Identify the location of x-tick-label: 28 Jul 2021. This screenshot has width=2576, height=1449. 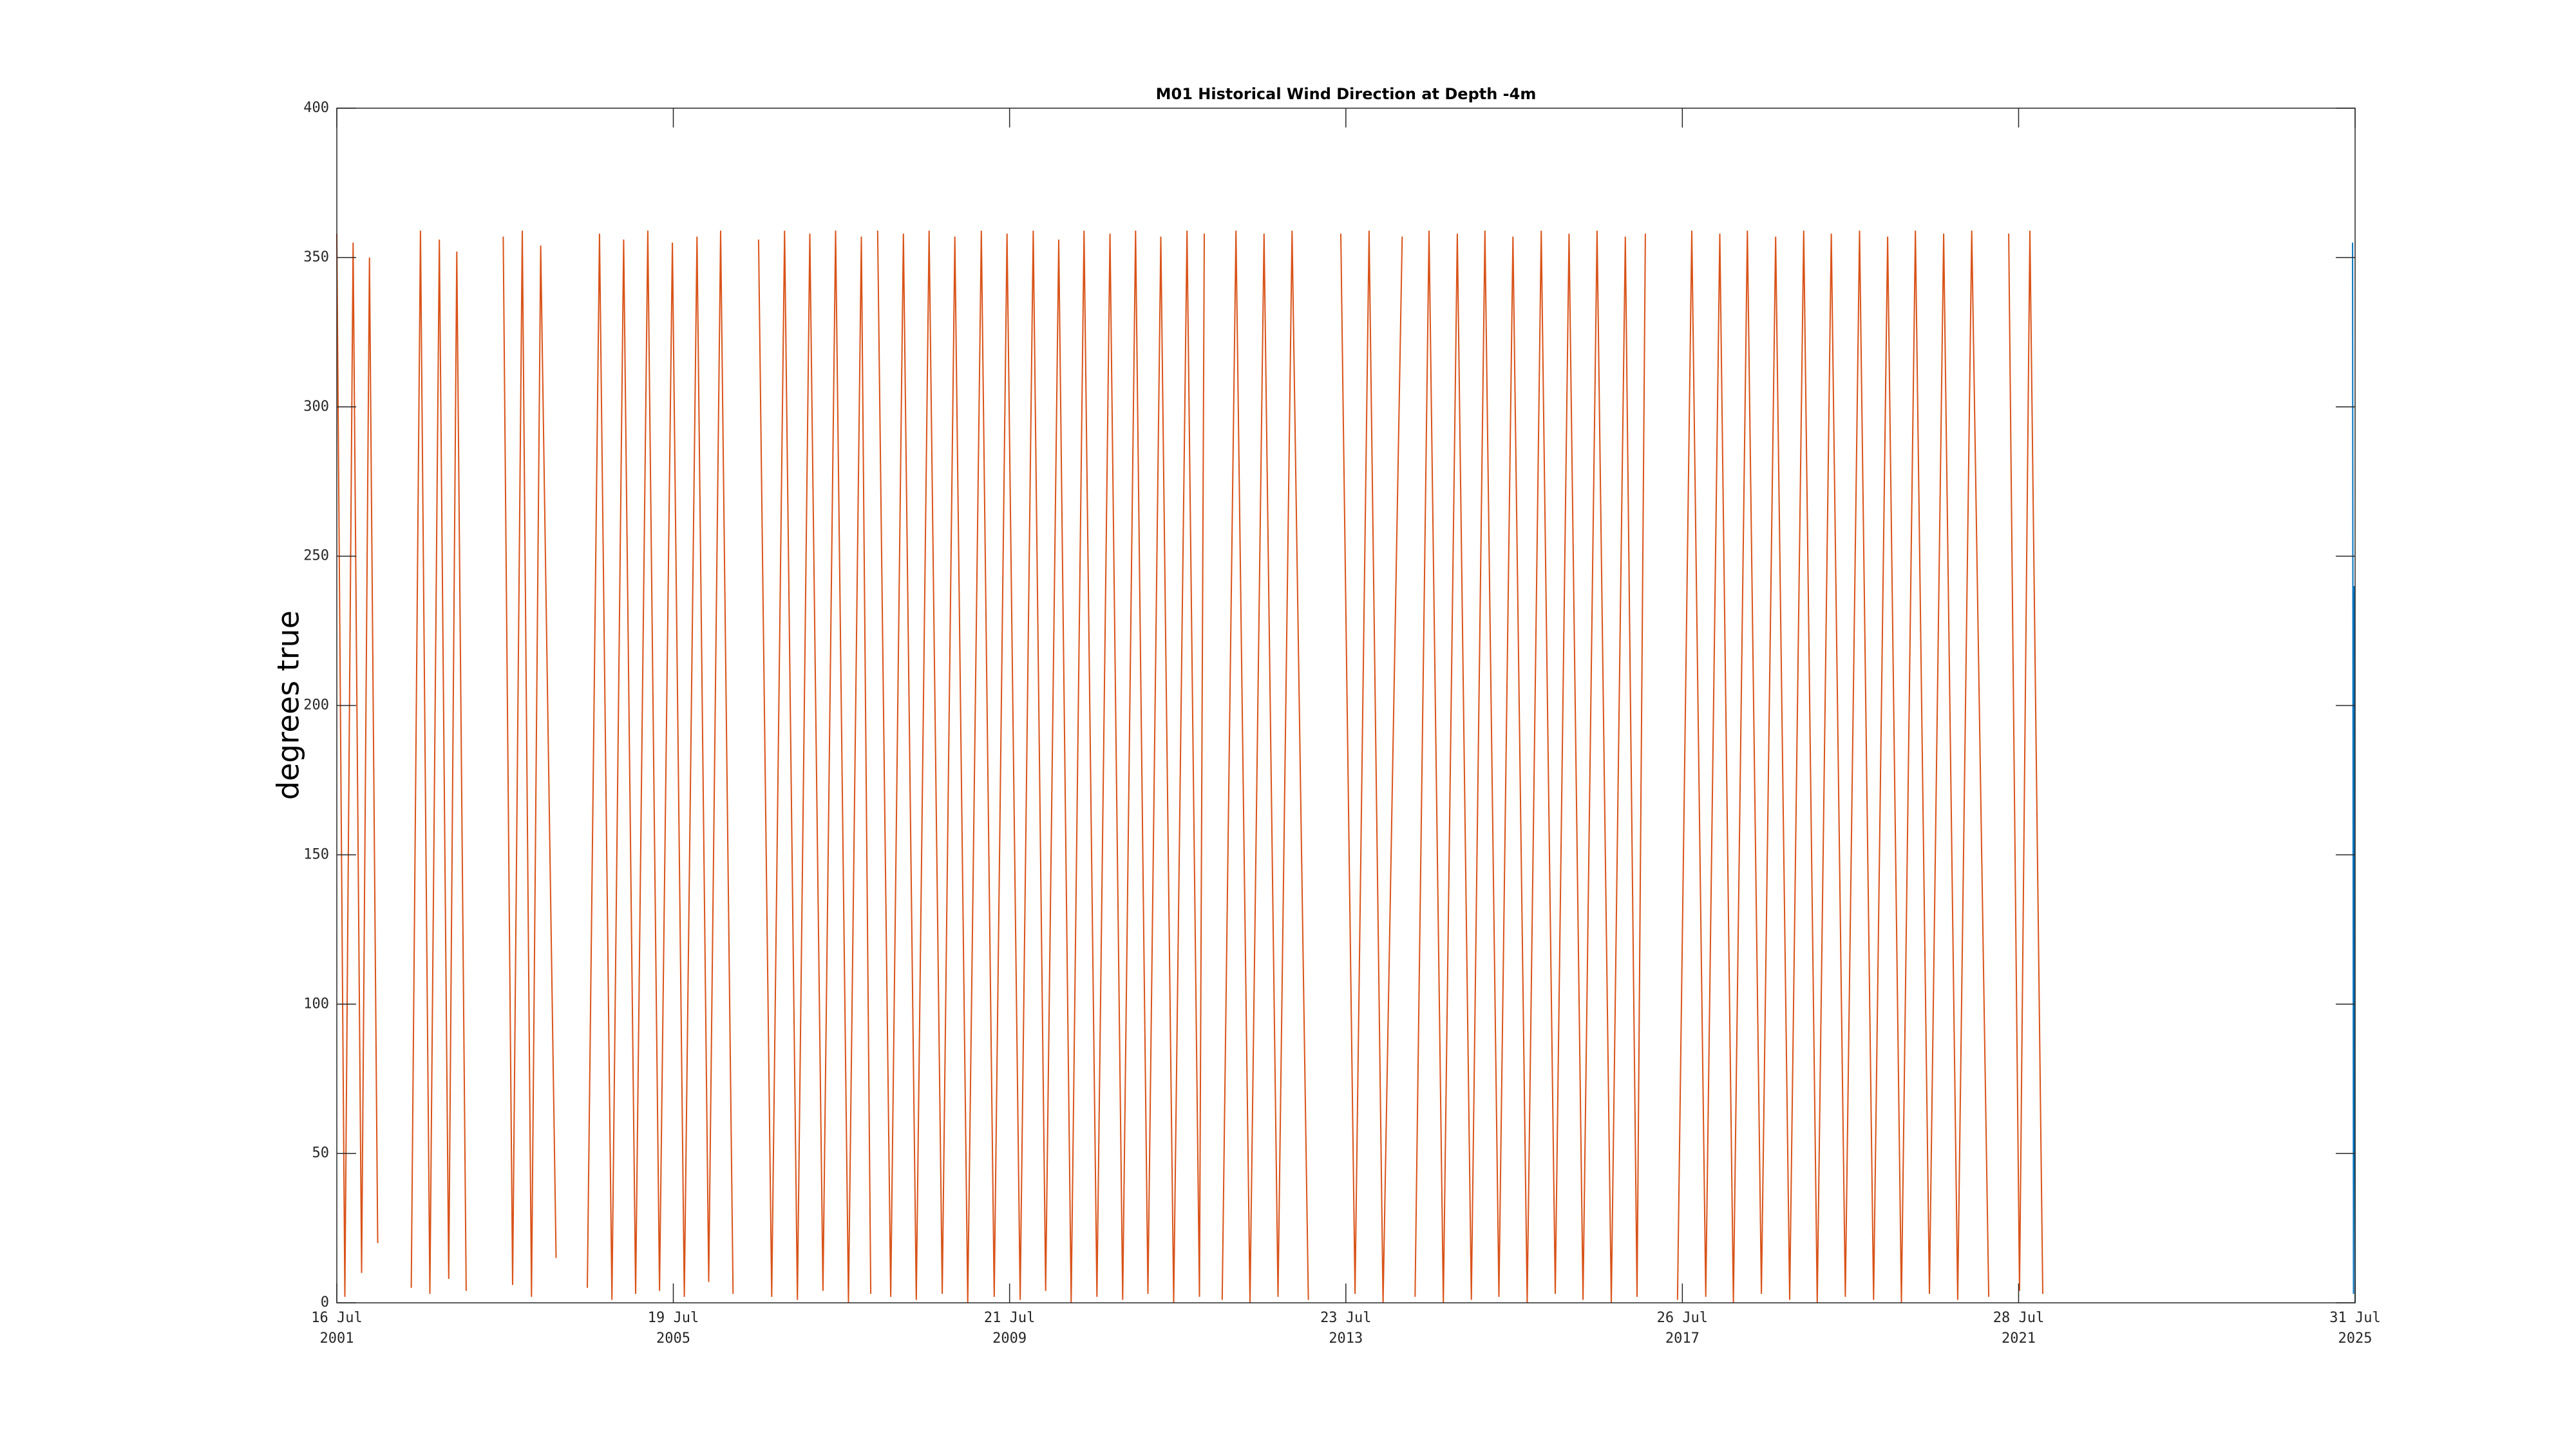
(2019, 1329).